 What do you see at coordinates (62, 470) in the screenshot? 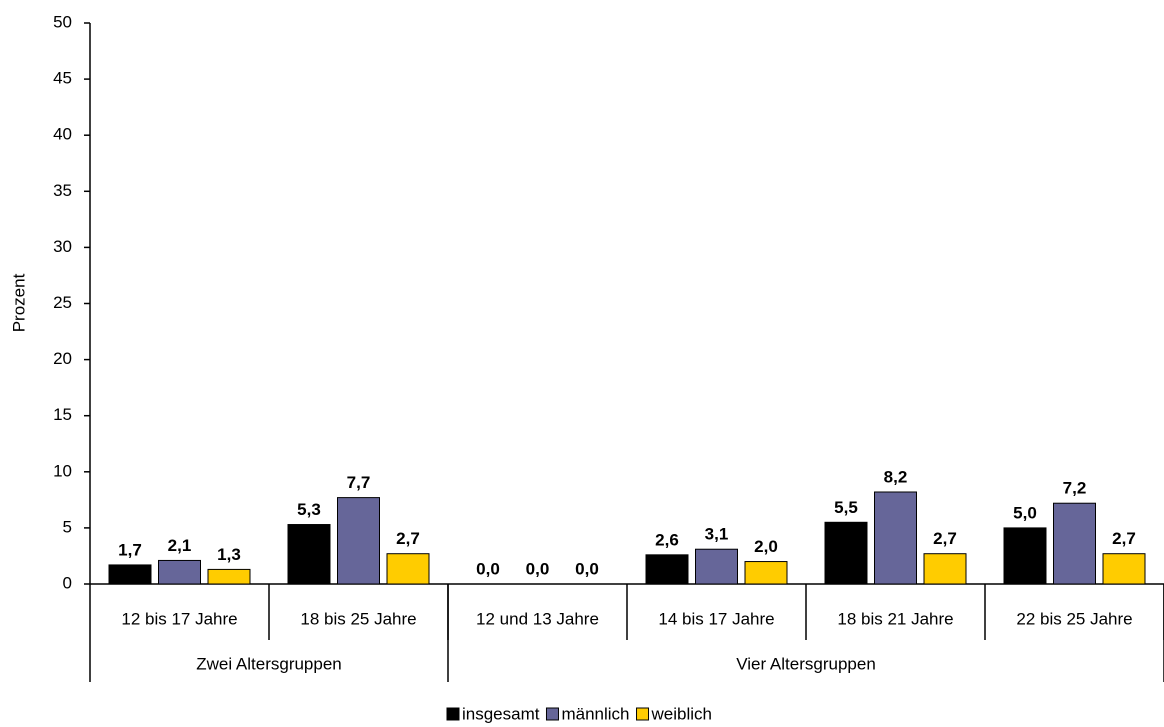
I see `y-tick-label: 10` at bounding box center [62, 470].